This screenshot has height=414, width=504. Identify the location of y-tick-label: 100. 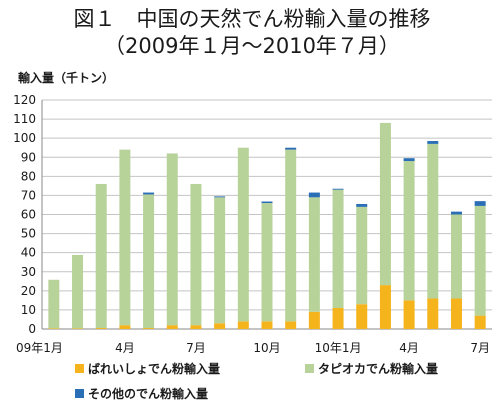
(24, 138).